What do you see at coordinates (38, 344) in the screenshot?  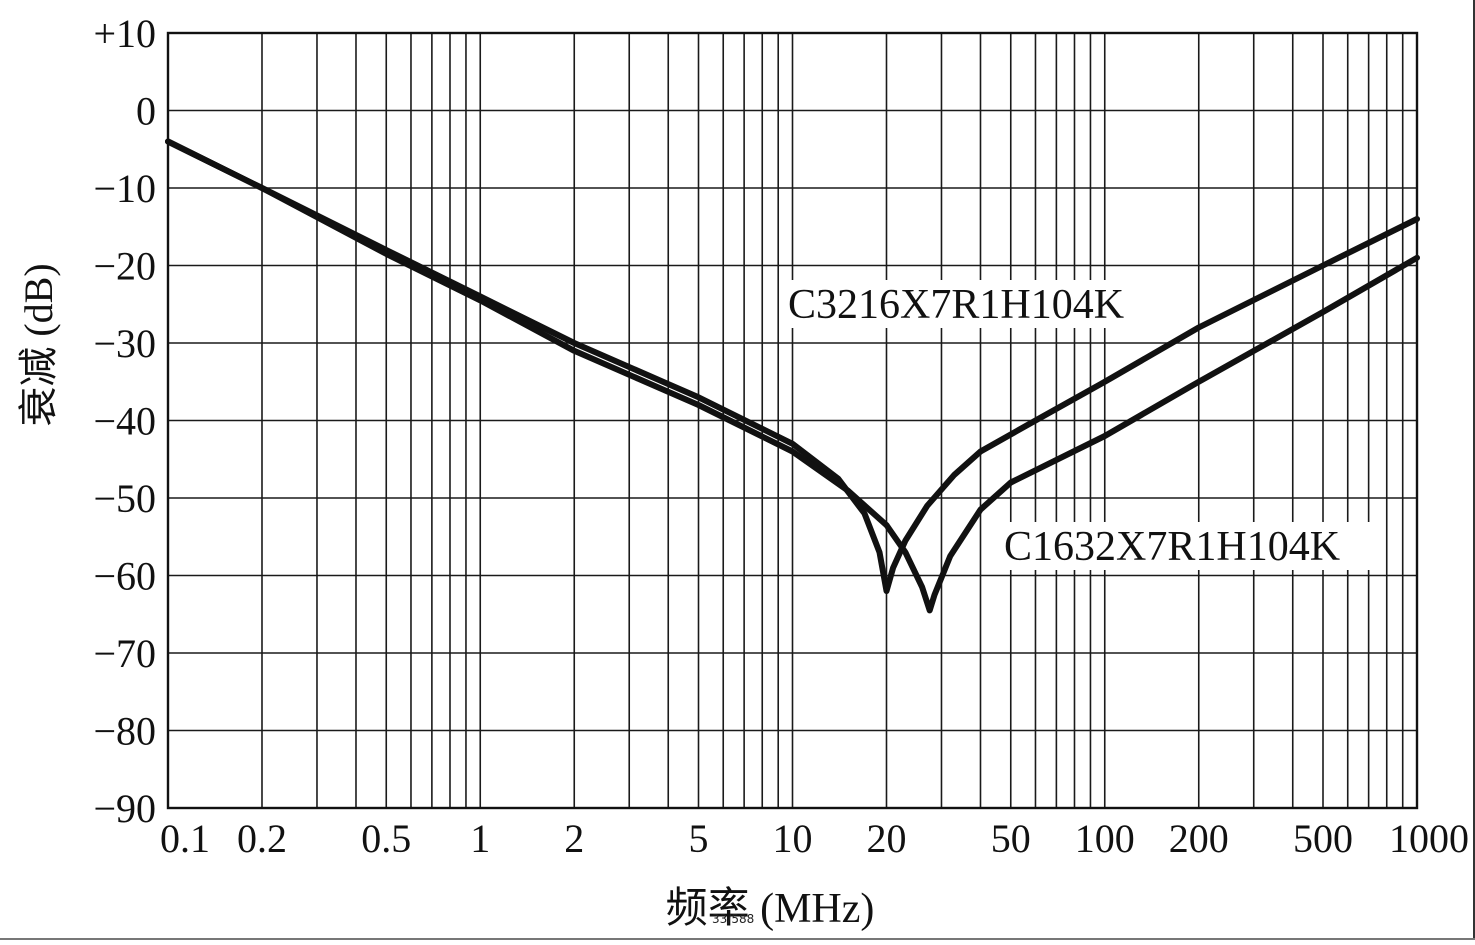 I see `y-axis-title: 衰减 (dB)` at bounding box center [38, 344].